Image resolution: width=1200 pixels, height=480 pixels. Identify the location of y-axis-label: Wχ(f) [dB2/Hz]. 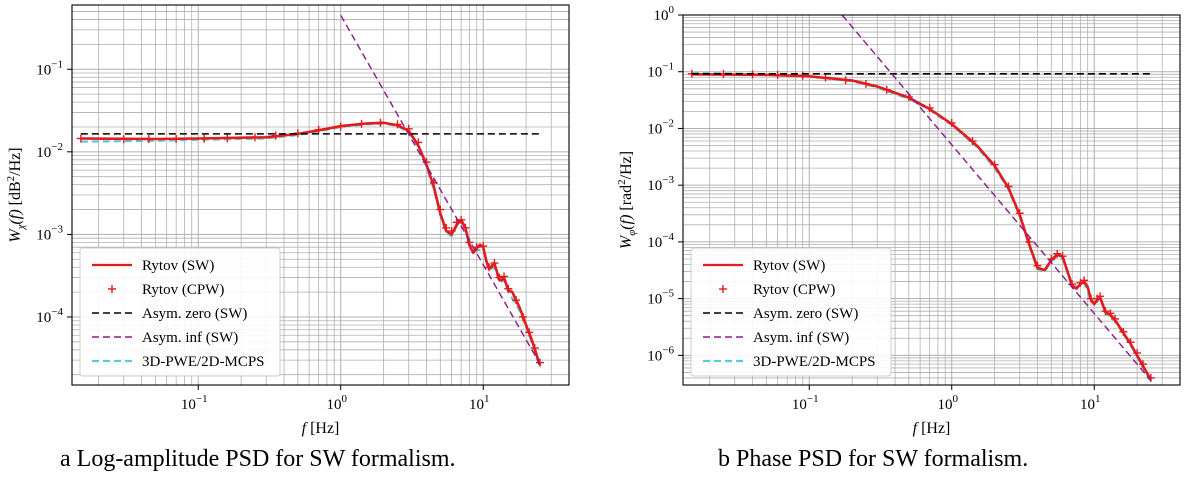
(16, 194).